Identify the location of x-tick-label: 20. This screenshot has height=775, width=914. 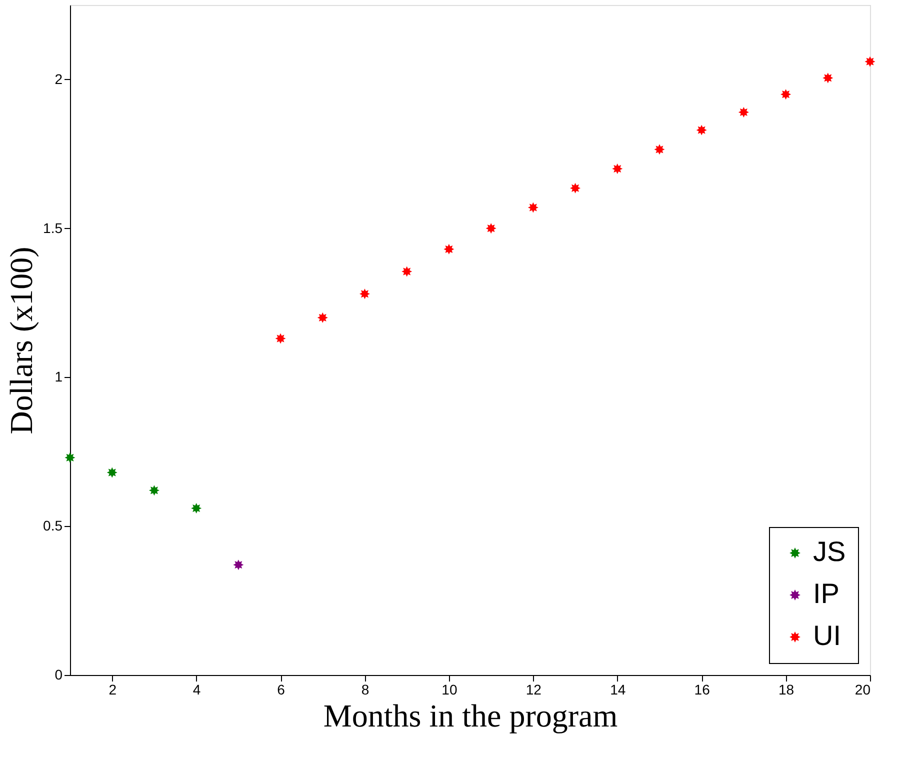
(862, 690).